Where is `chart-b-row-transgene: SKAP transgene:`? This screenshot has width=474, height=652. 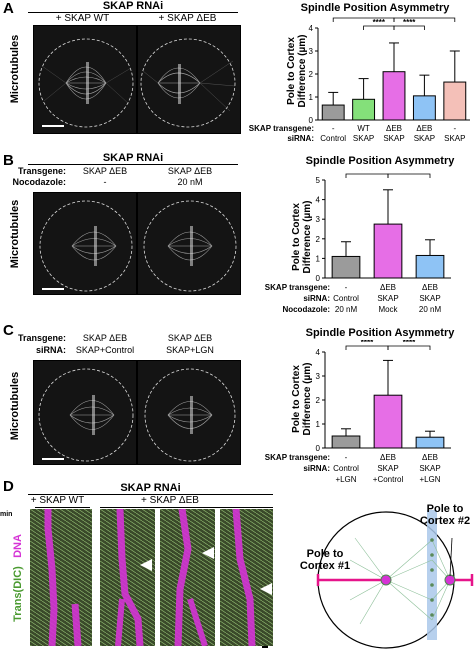 chart-b-row-transgene: SKAP transgene: is located at coordinates (297, 287).